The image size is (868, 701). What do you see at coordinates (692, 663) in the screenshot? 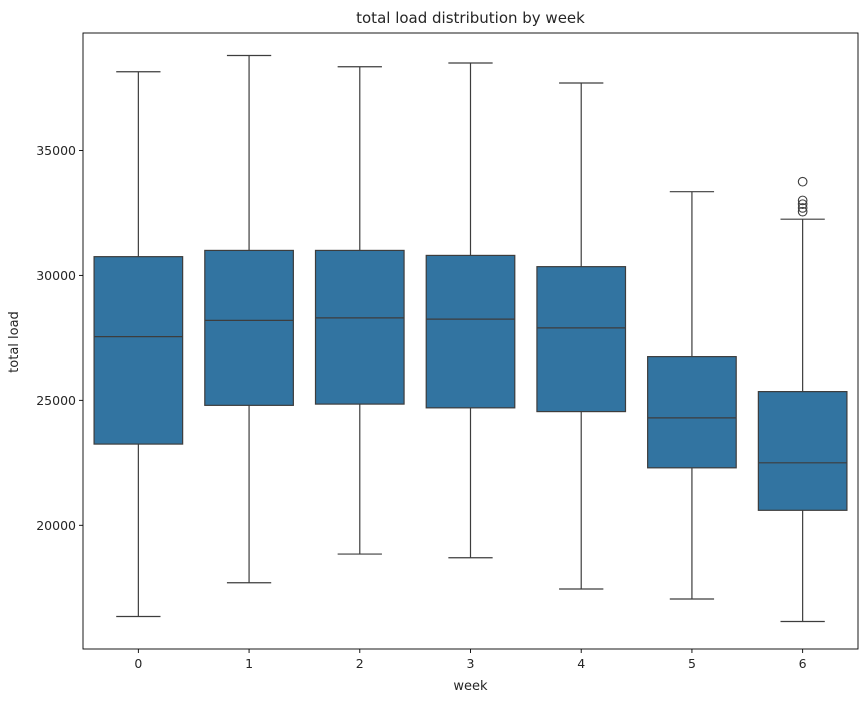
I see `x-tick-label: 5` at bounding box center [692, 663].